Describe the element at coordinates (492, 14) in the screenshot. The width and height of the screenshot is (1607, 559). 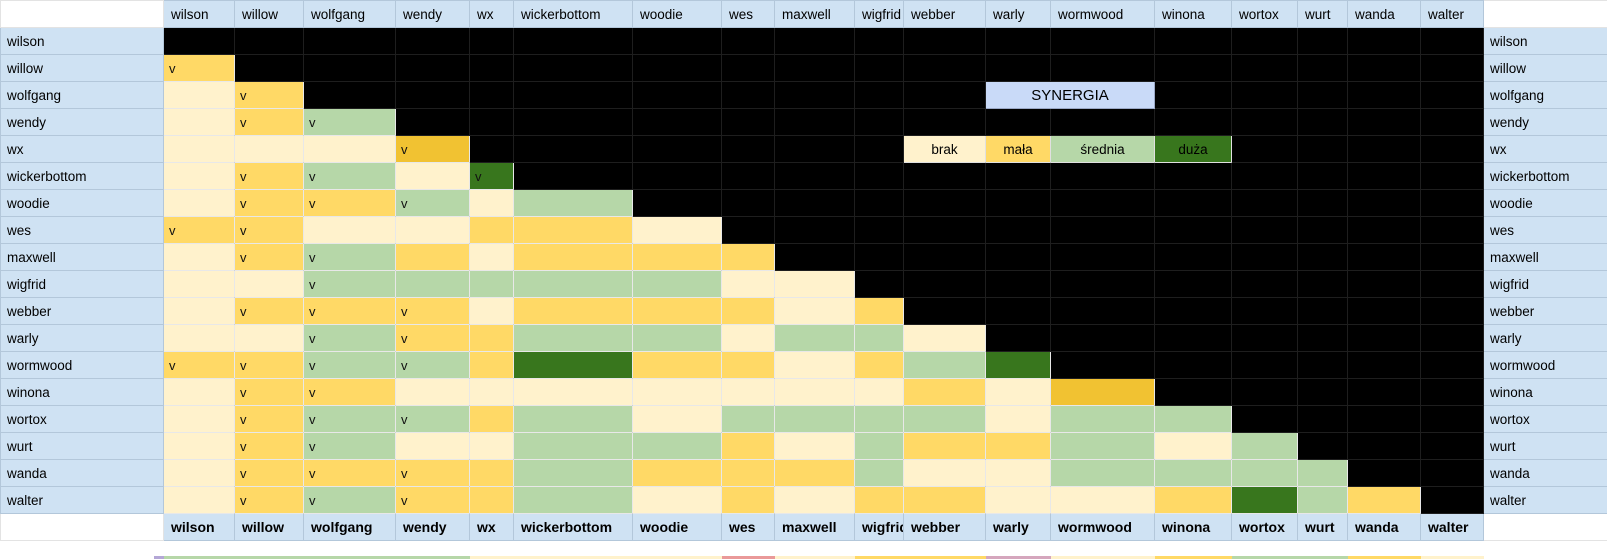
I see `column-header-wx: wx` at that location.